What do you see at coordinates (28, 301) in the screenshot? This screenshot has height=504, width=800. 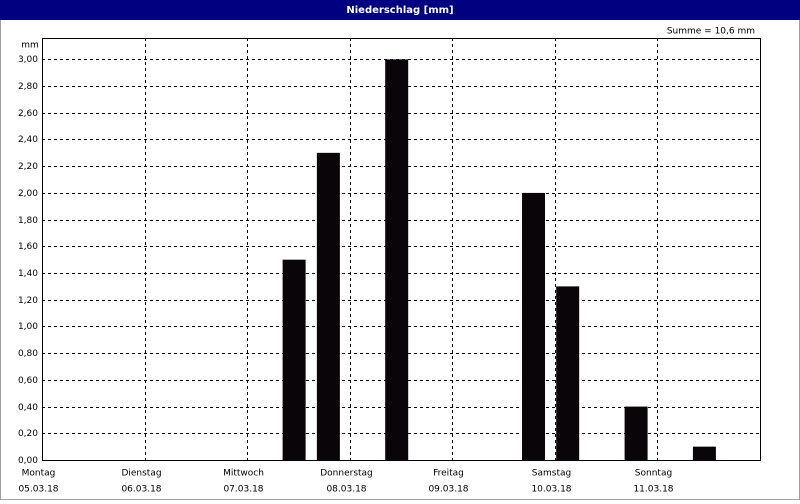 I see `y-tick-label: 1,20` at bounding box center [28, 301].